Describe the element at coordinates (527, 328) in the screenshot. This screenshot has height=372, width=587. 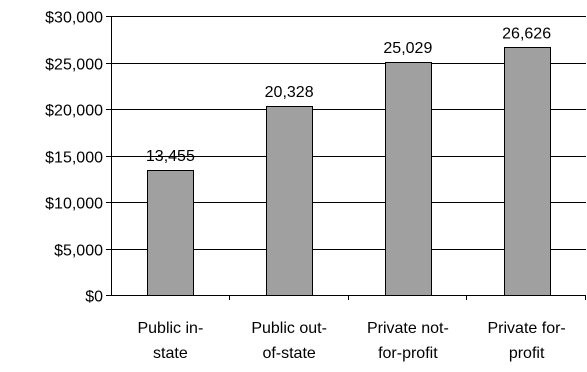
I see `x-category-label-line: Private for-` at that location.